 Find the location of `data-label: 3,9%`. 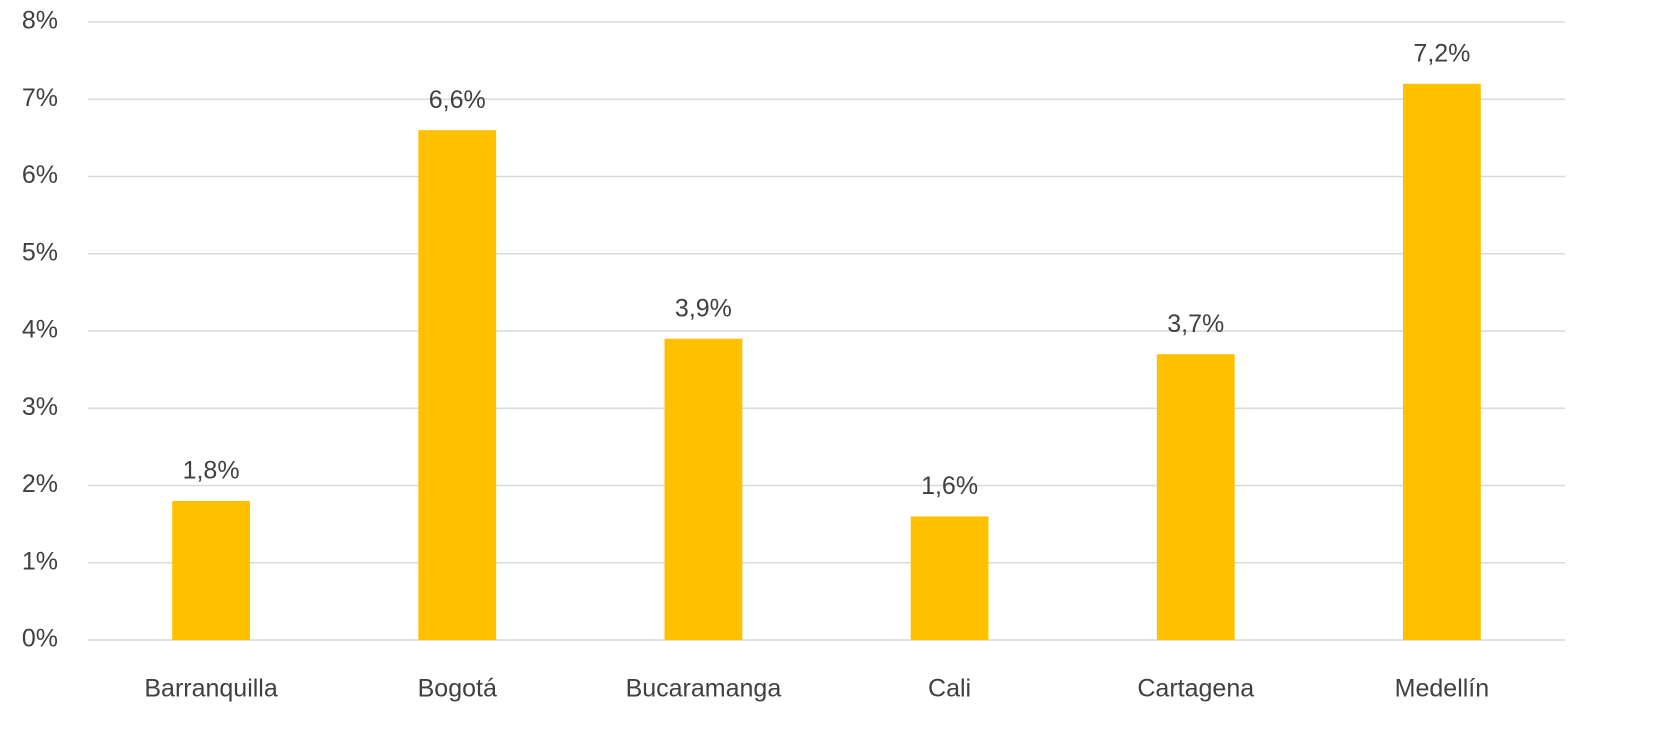

data-label: 3,9% is located at coordinates (703, 308).